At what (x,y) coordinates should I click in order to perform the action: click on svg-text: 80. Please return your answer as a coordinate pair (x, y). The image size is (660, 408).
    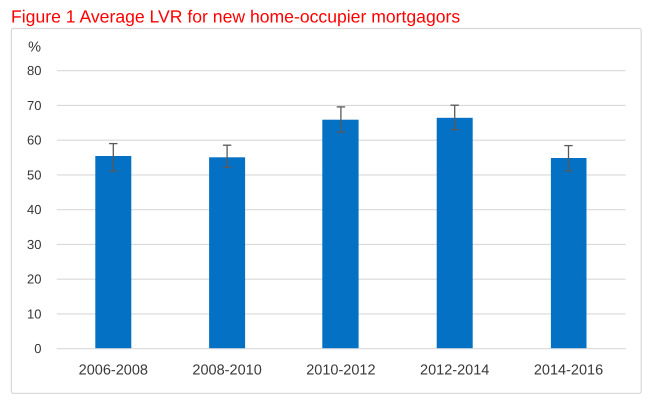
    Looking at the image, I should click on (34, 70).